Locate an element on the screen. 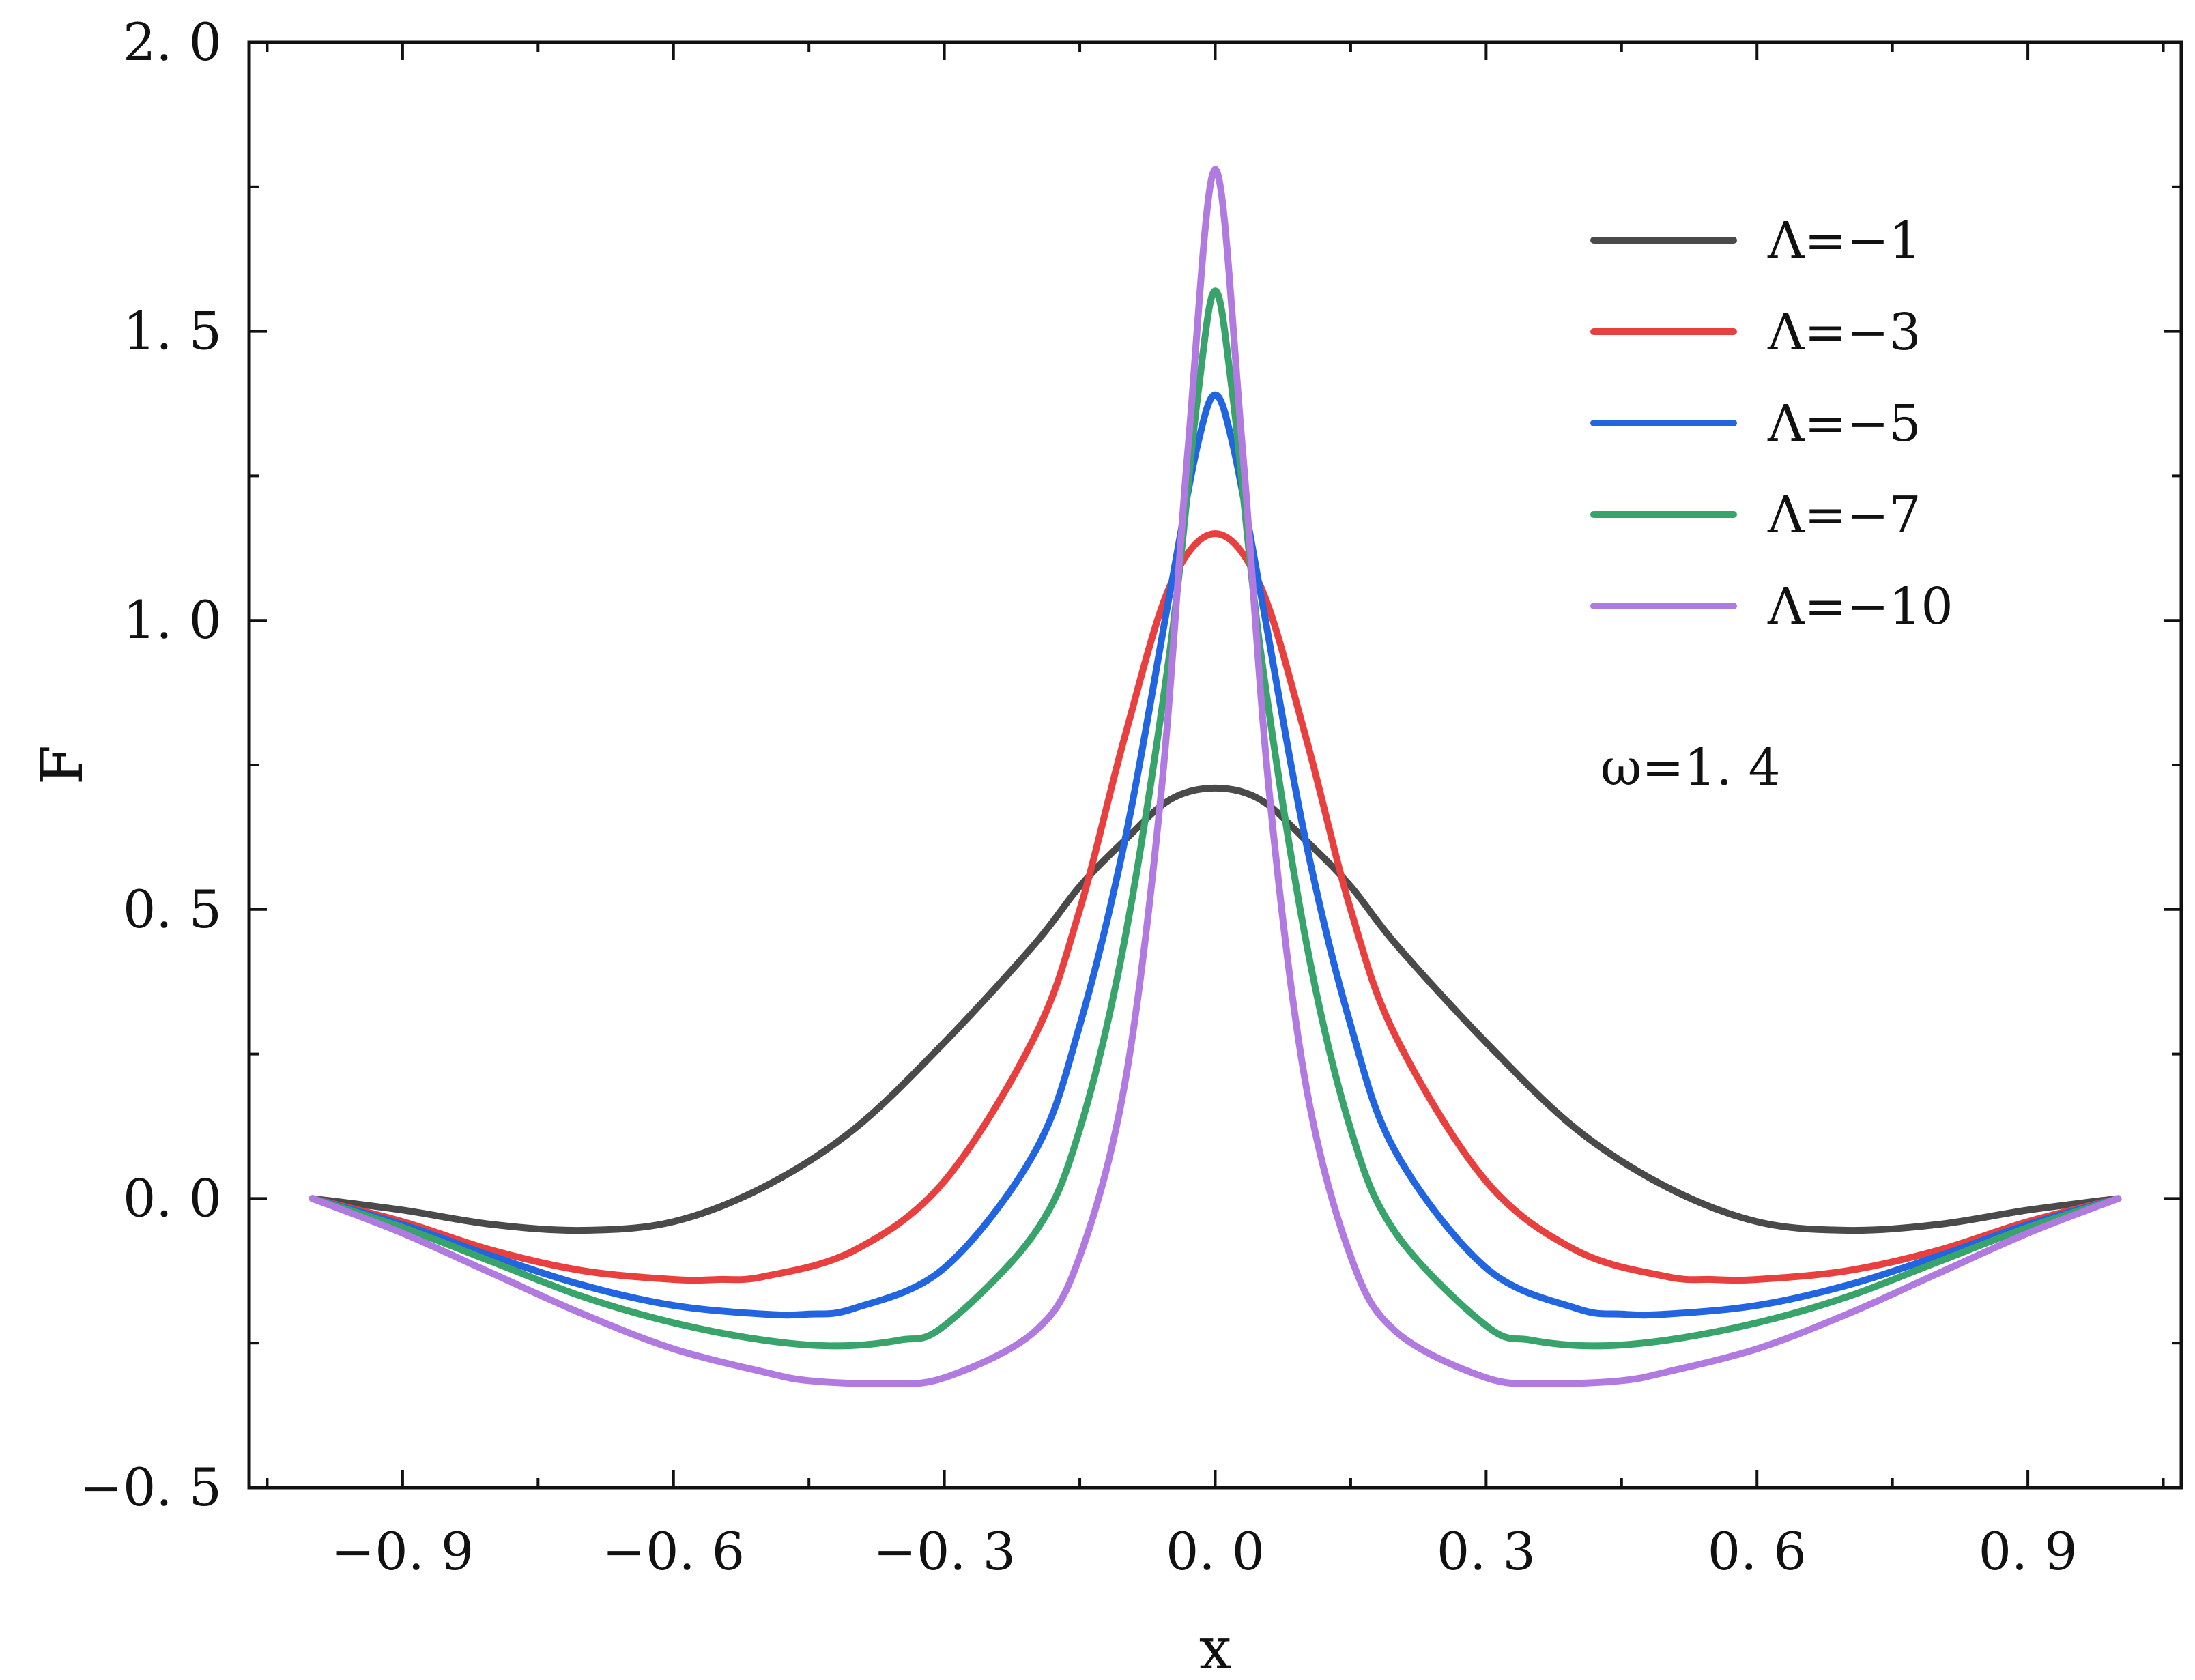 The height and width of the screenshot is (1680, 2195). x-tick-label: −0. 6 is located at coordinates (673, 1552).